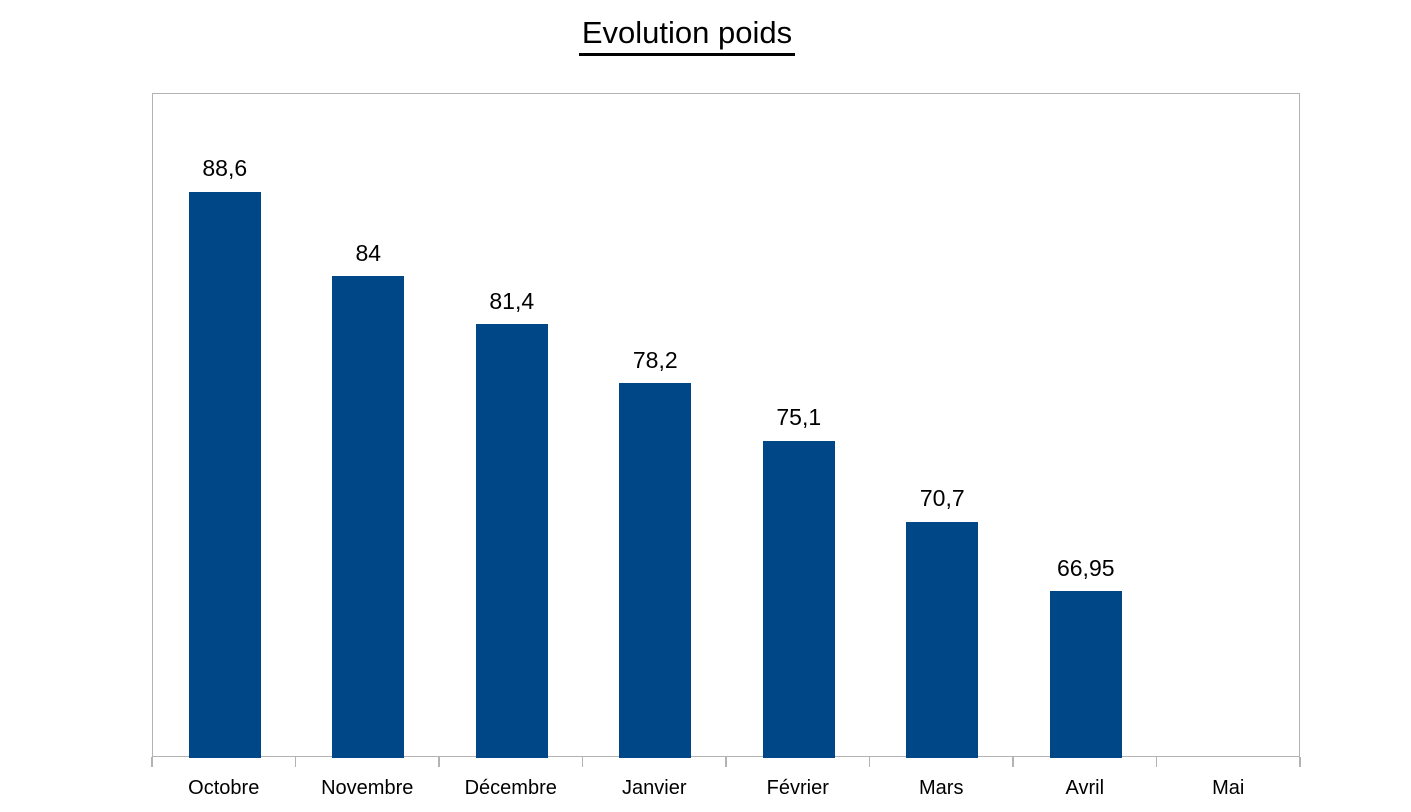 The image size is (1411, 812). Describe the element at coordinates (1085, 567) in the screenshot. I see `bar-value-label: 66,95` at that location.